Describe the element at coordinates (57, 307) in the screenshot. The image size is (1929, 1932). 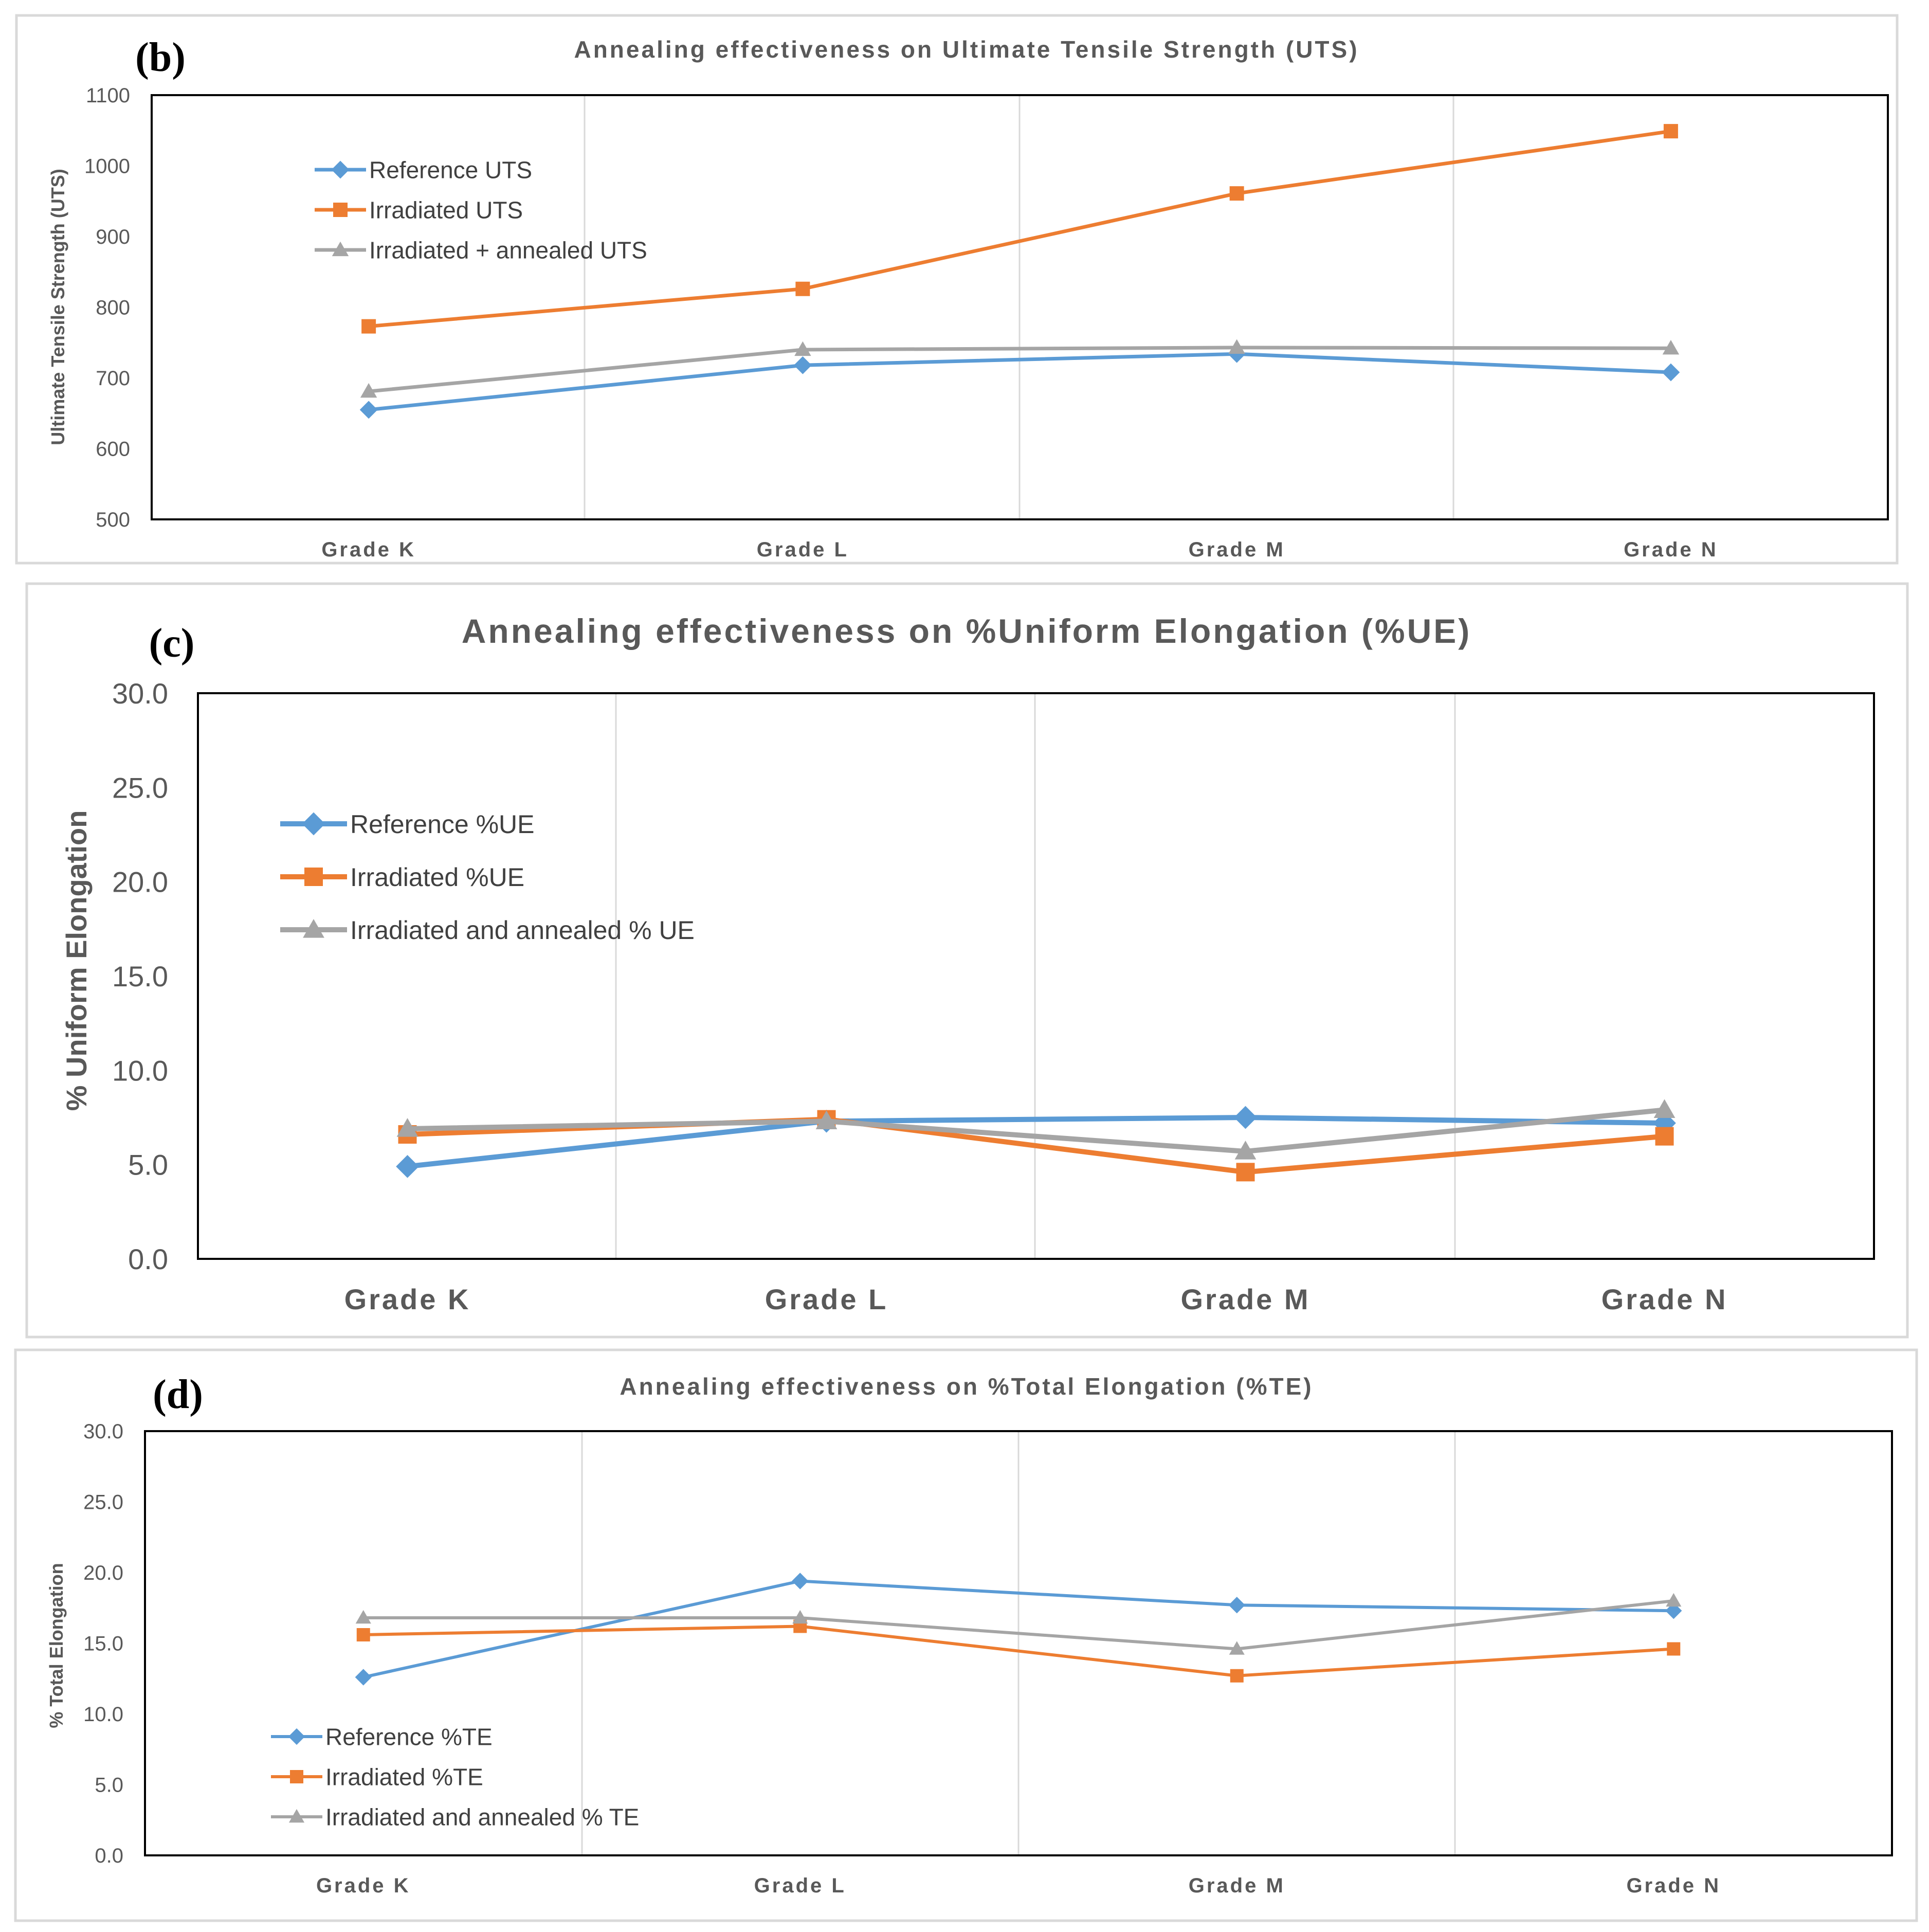
I see `y-axis-label: Ultimate Tensile Strength (UTS)` at that location.